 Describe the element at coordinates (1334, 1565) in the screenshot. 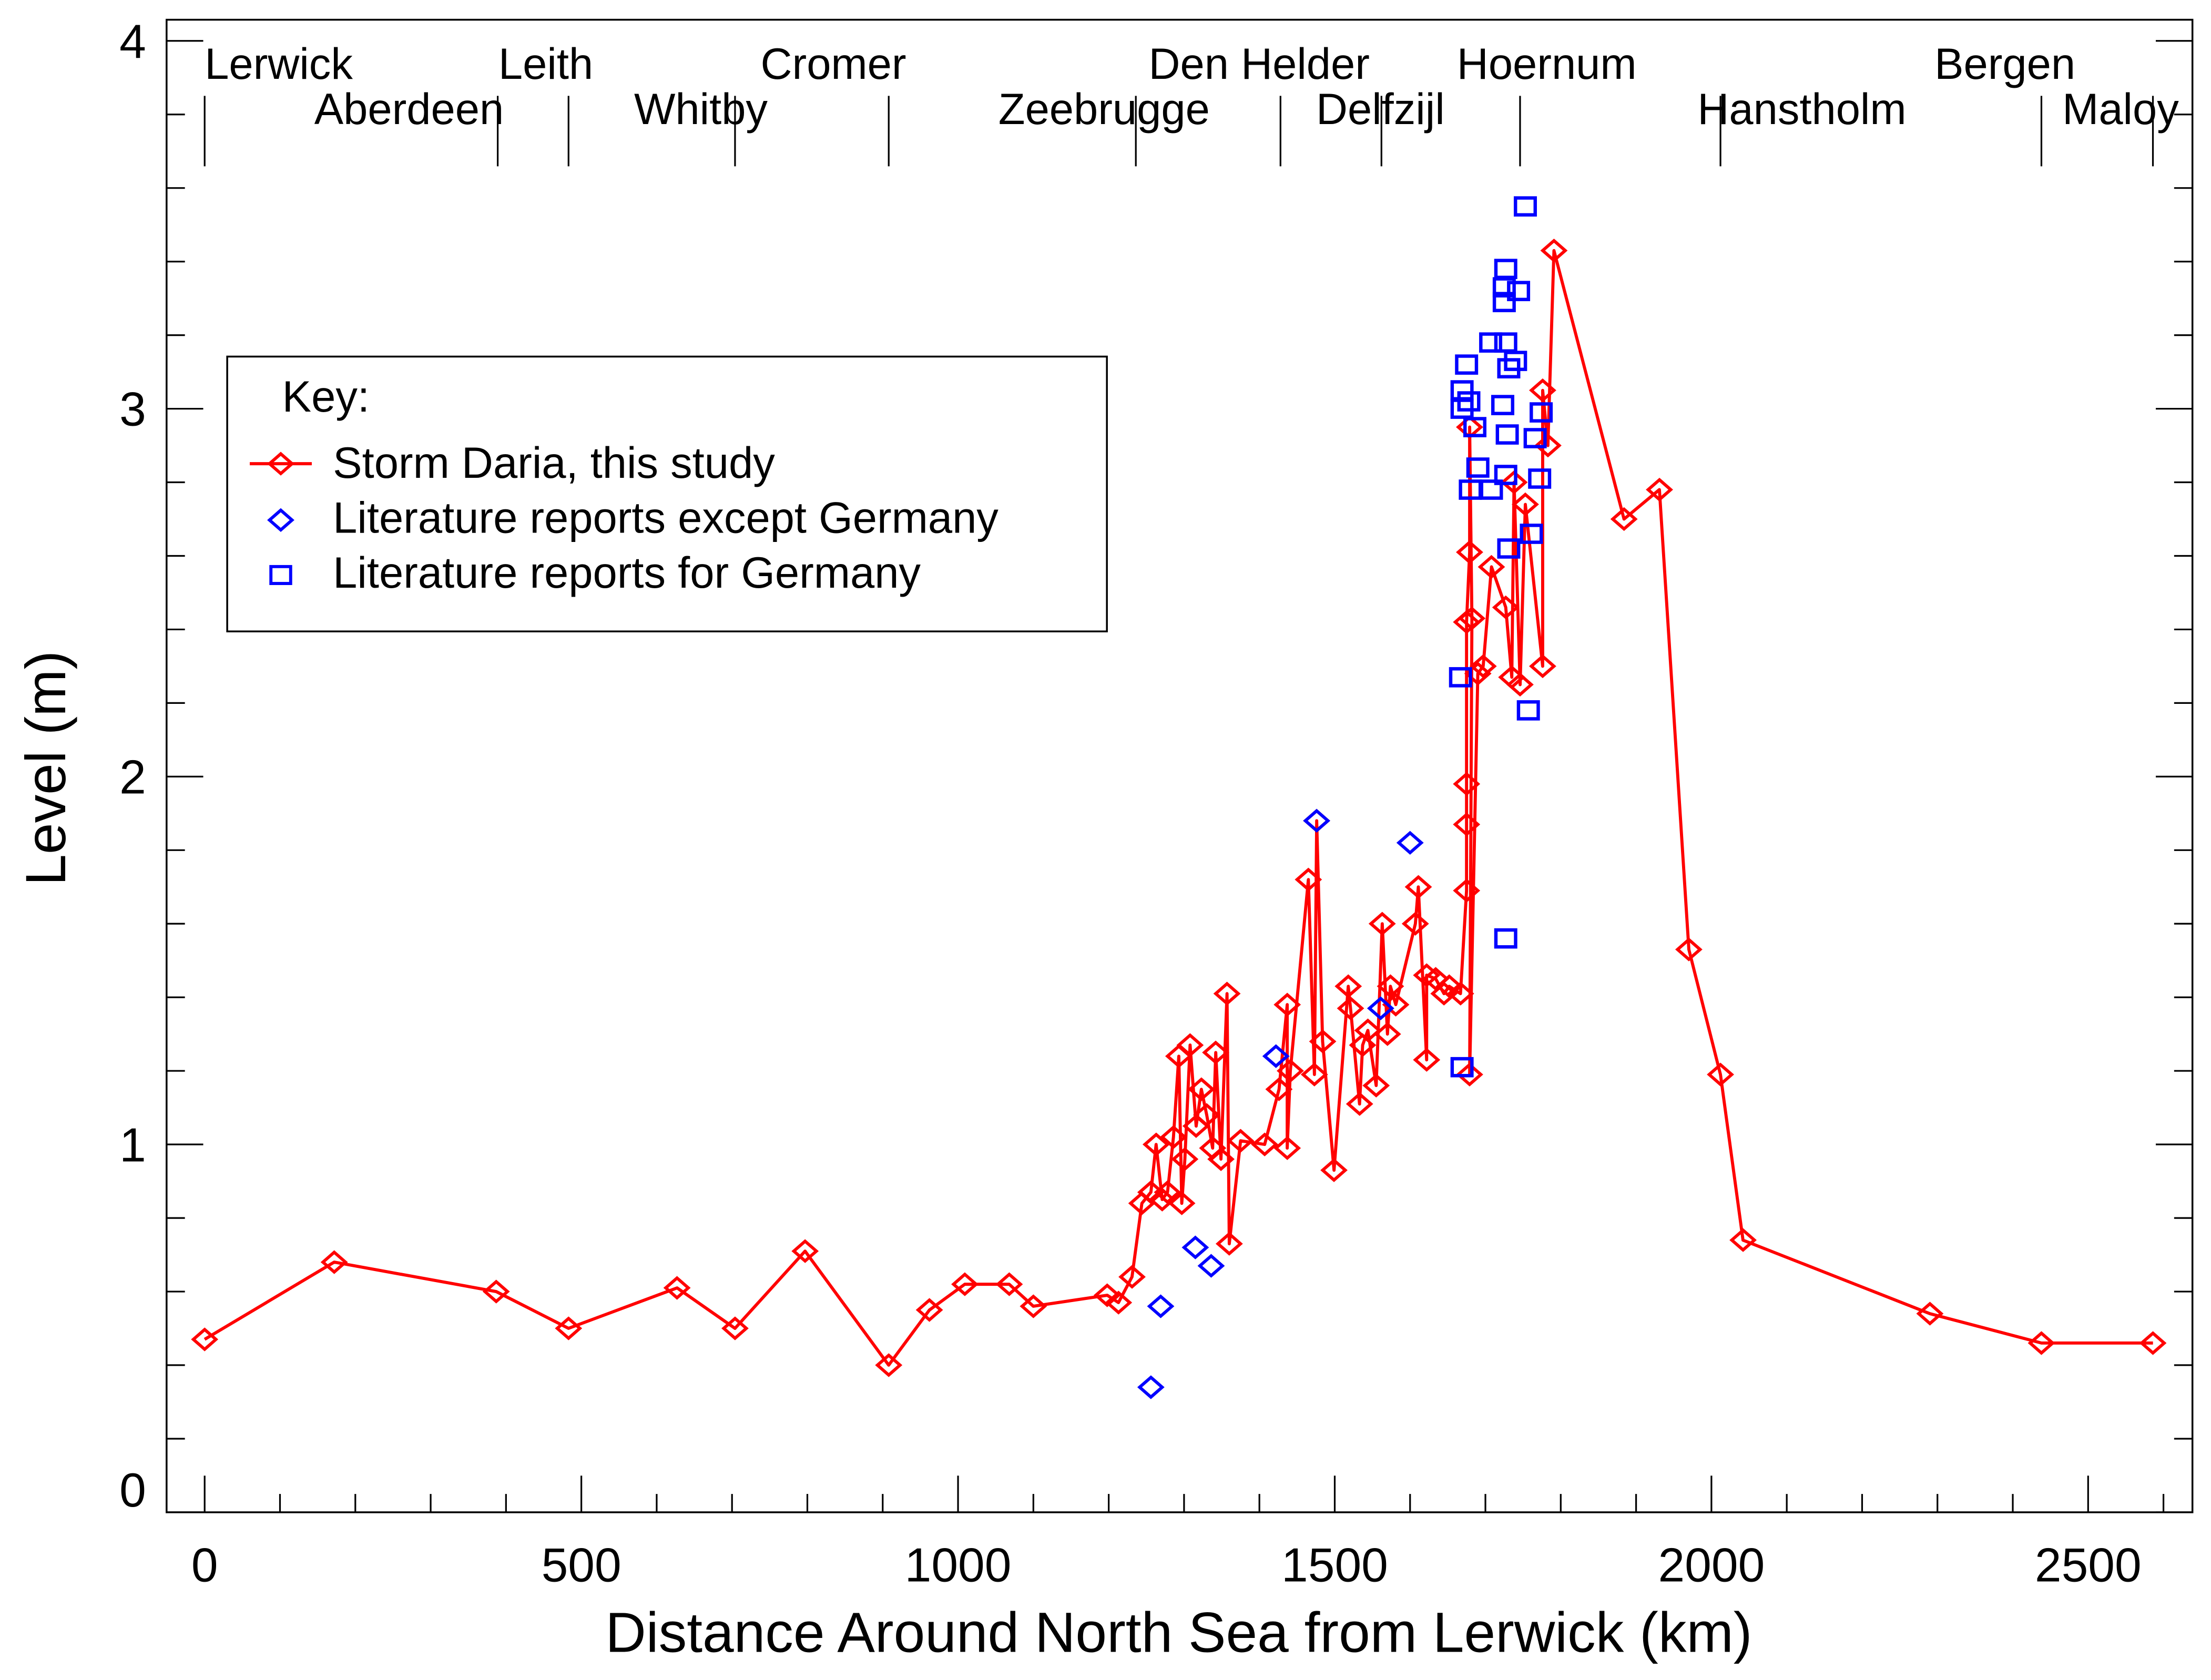

I see `x-tick-label: 1500` at that location.